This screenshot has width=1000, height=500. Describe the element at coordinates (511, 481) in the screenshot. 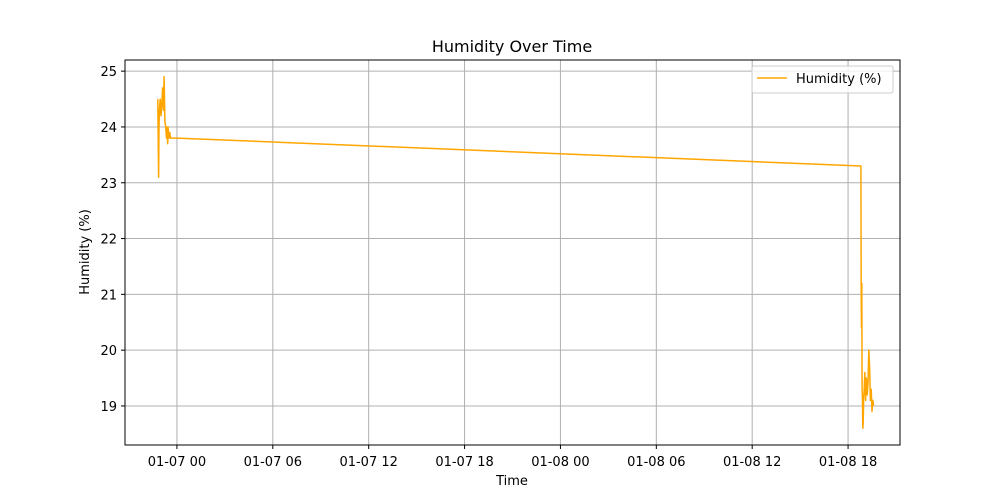

I see `x-axis-label: Time` at that location.